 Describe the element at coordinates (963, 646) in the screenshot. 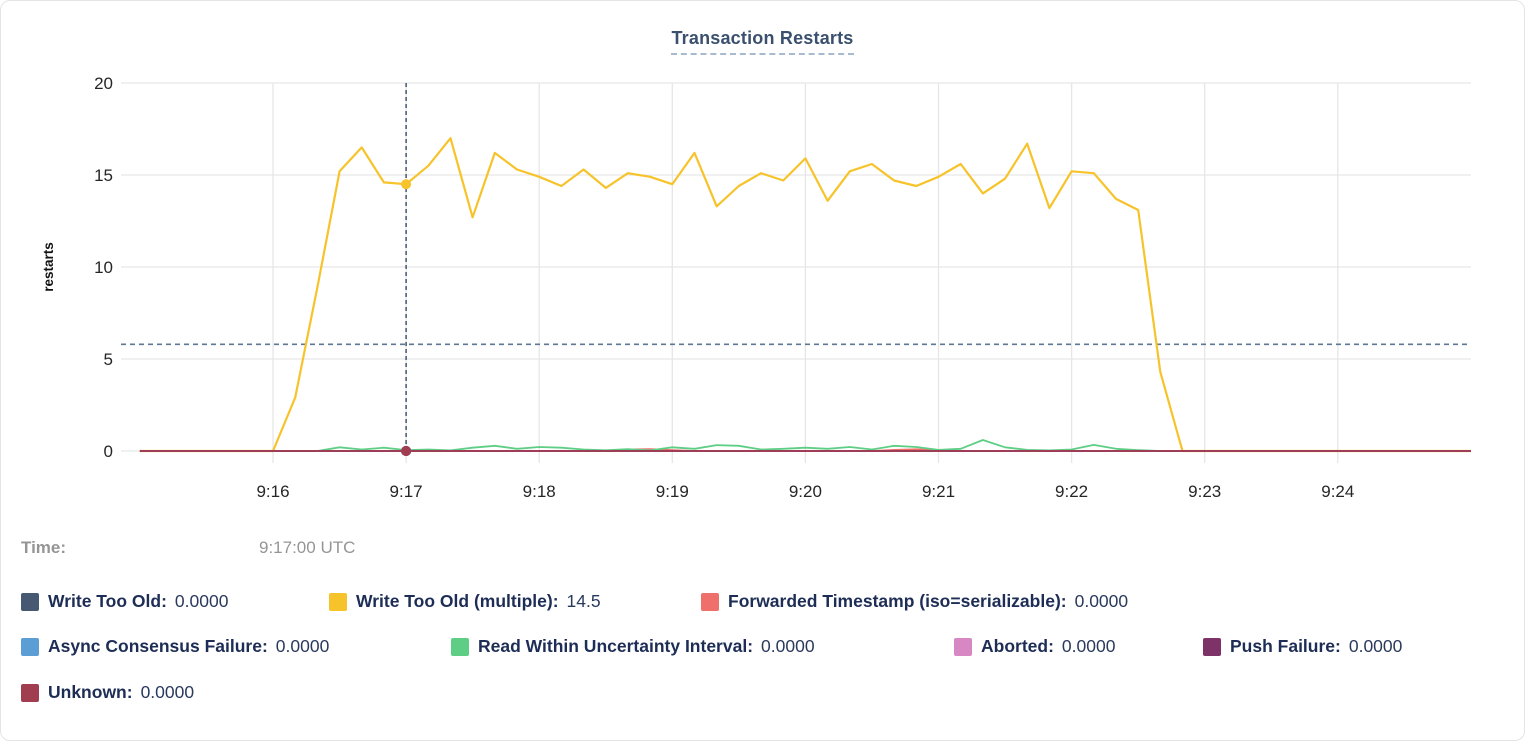

I see `legend-swatch-aborted` at that location.